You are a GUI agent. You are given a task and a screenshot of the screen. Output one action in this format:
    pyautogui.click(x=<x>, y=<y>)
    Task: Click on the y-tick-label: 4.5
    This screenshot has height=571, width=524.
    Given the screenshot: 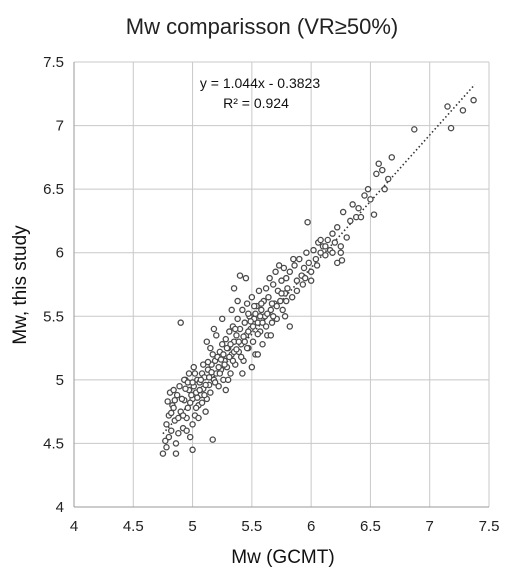 What is the action you would take?
    pyautogui.click(x=53, y=443)
    